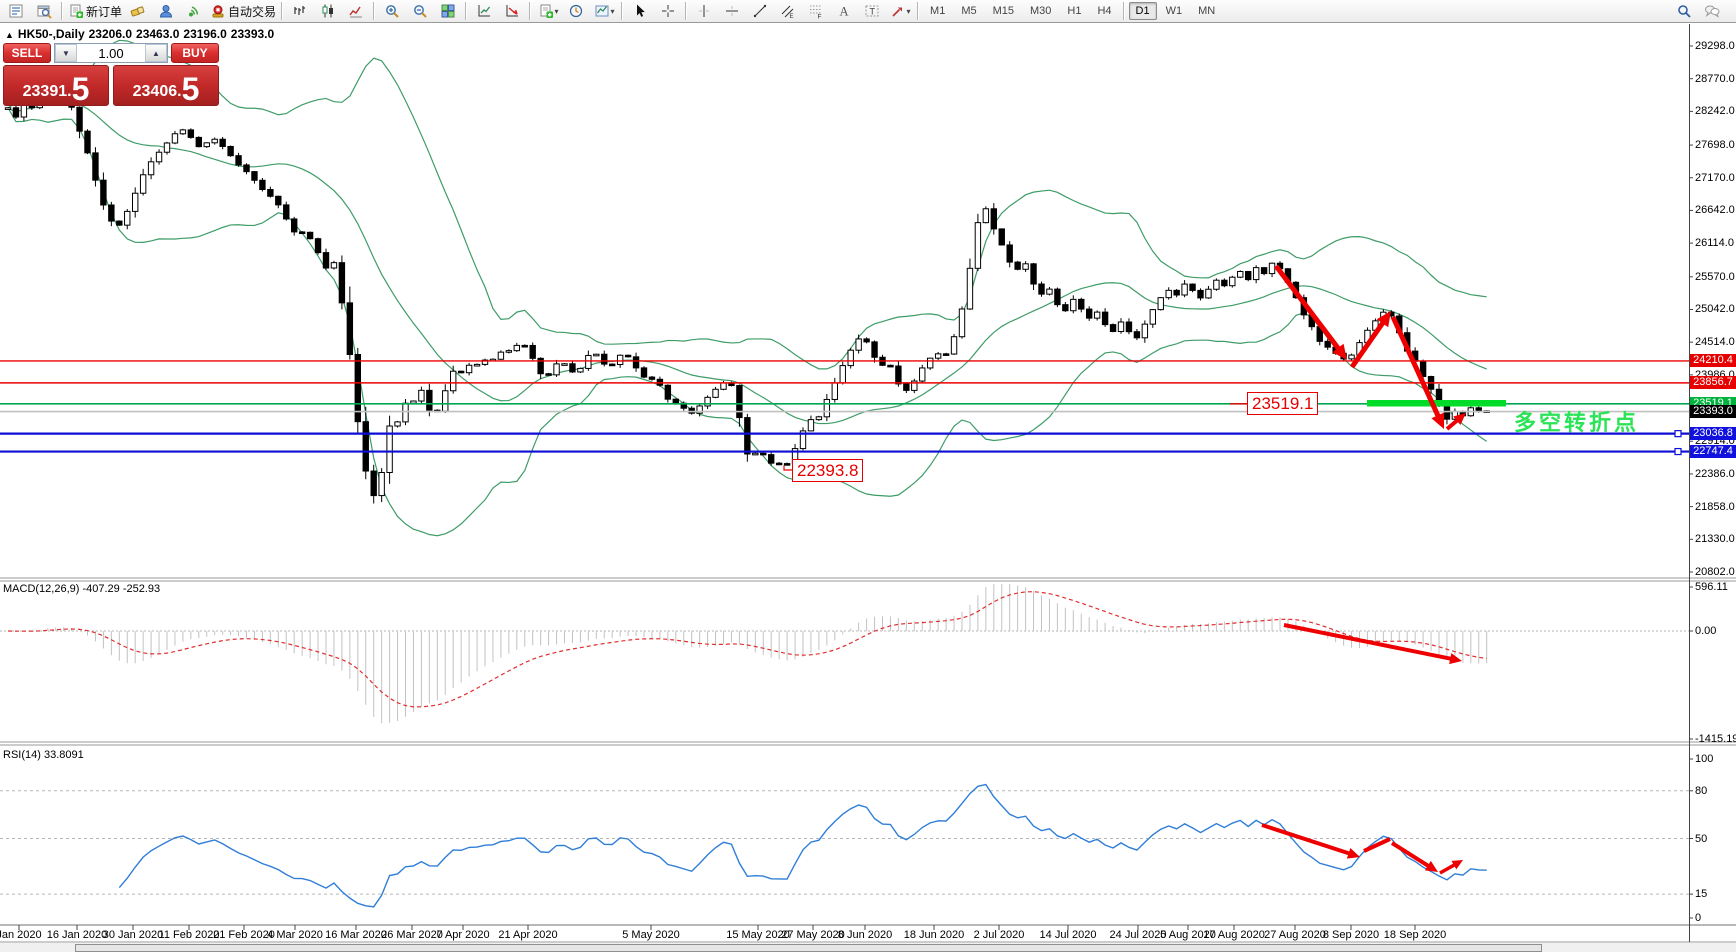 The image size is (1736, 952). What do you see at coordinates (66, 53) in the screenshot?
I see `volume-decrease-button: ▼` at bounding box center [66, 53].